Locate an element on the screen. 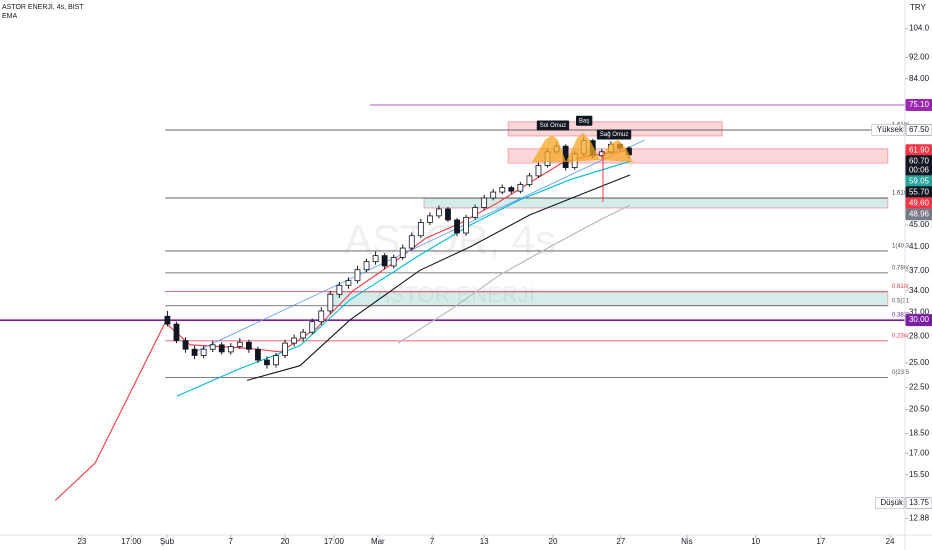 This screenshot has width=932, height=550. x-tick-label: 24 is located at coordinates (890, 541).